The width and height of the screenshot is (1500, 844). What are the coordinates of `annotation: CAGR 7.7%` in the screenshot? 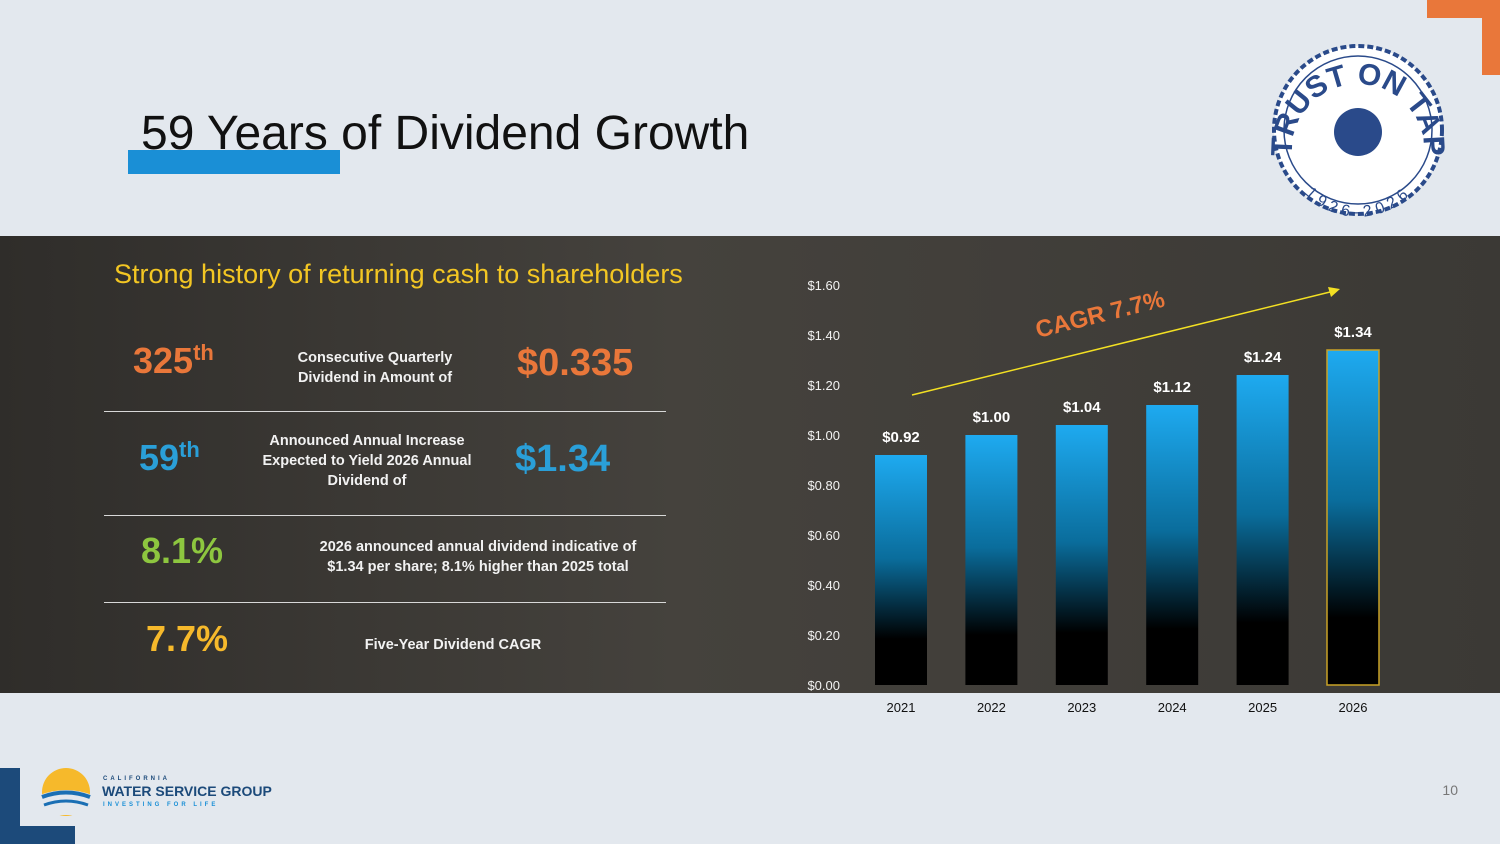 It's located at (1100, 315).